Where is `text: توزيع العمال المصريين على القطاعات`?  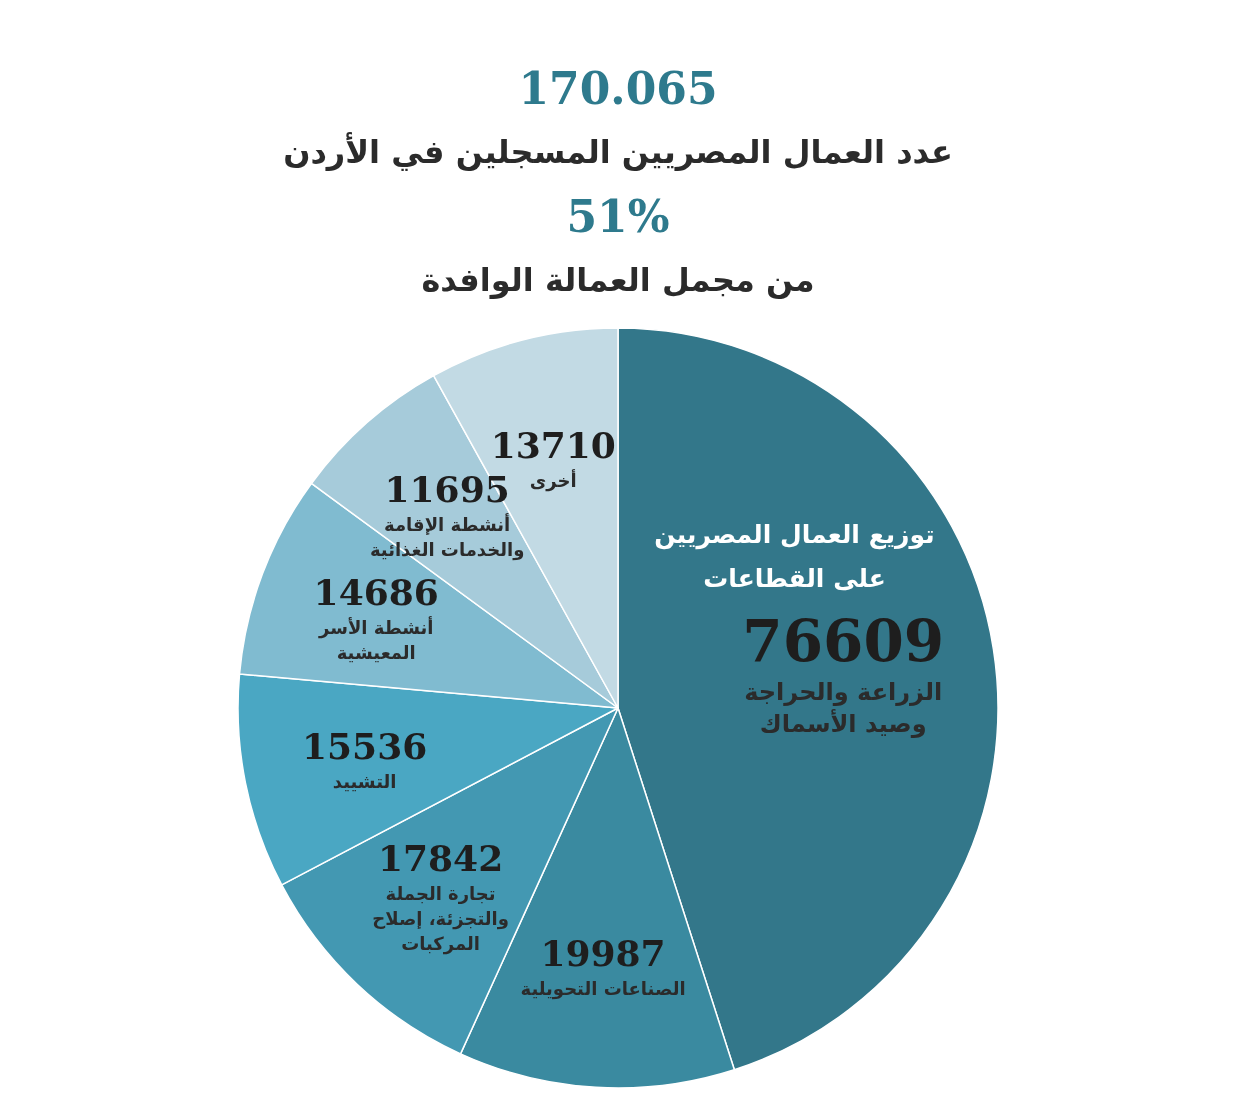
text: توزيع العمال المصريين على القطاعات is located at coordinates (794, 556).